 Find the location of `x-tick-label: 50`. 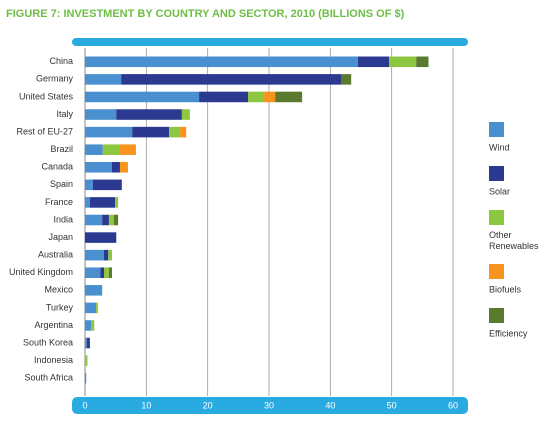

x-tick-label: 50 is located at coordinates (392, 405).